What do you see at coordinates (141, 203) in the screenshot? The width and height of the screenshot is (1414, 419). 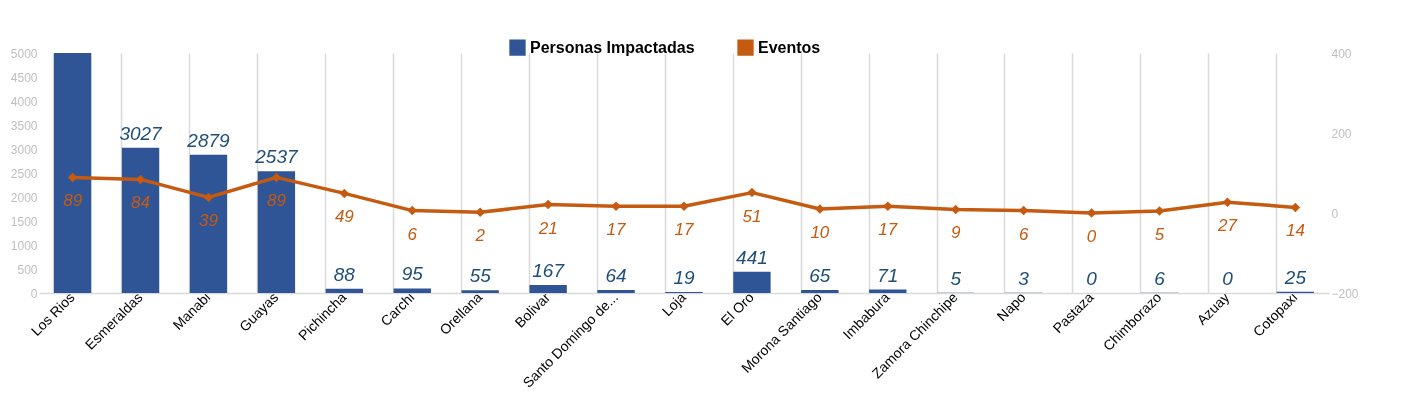 I see `data-label: 84` at bounding box center [141, 203].